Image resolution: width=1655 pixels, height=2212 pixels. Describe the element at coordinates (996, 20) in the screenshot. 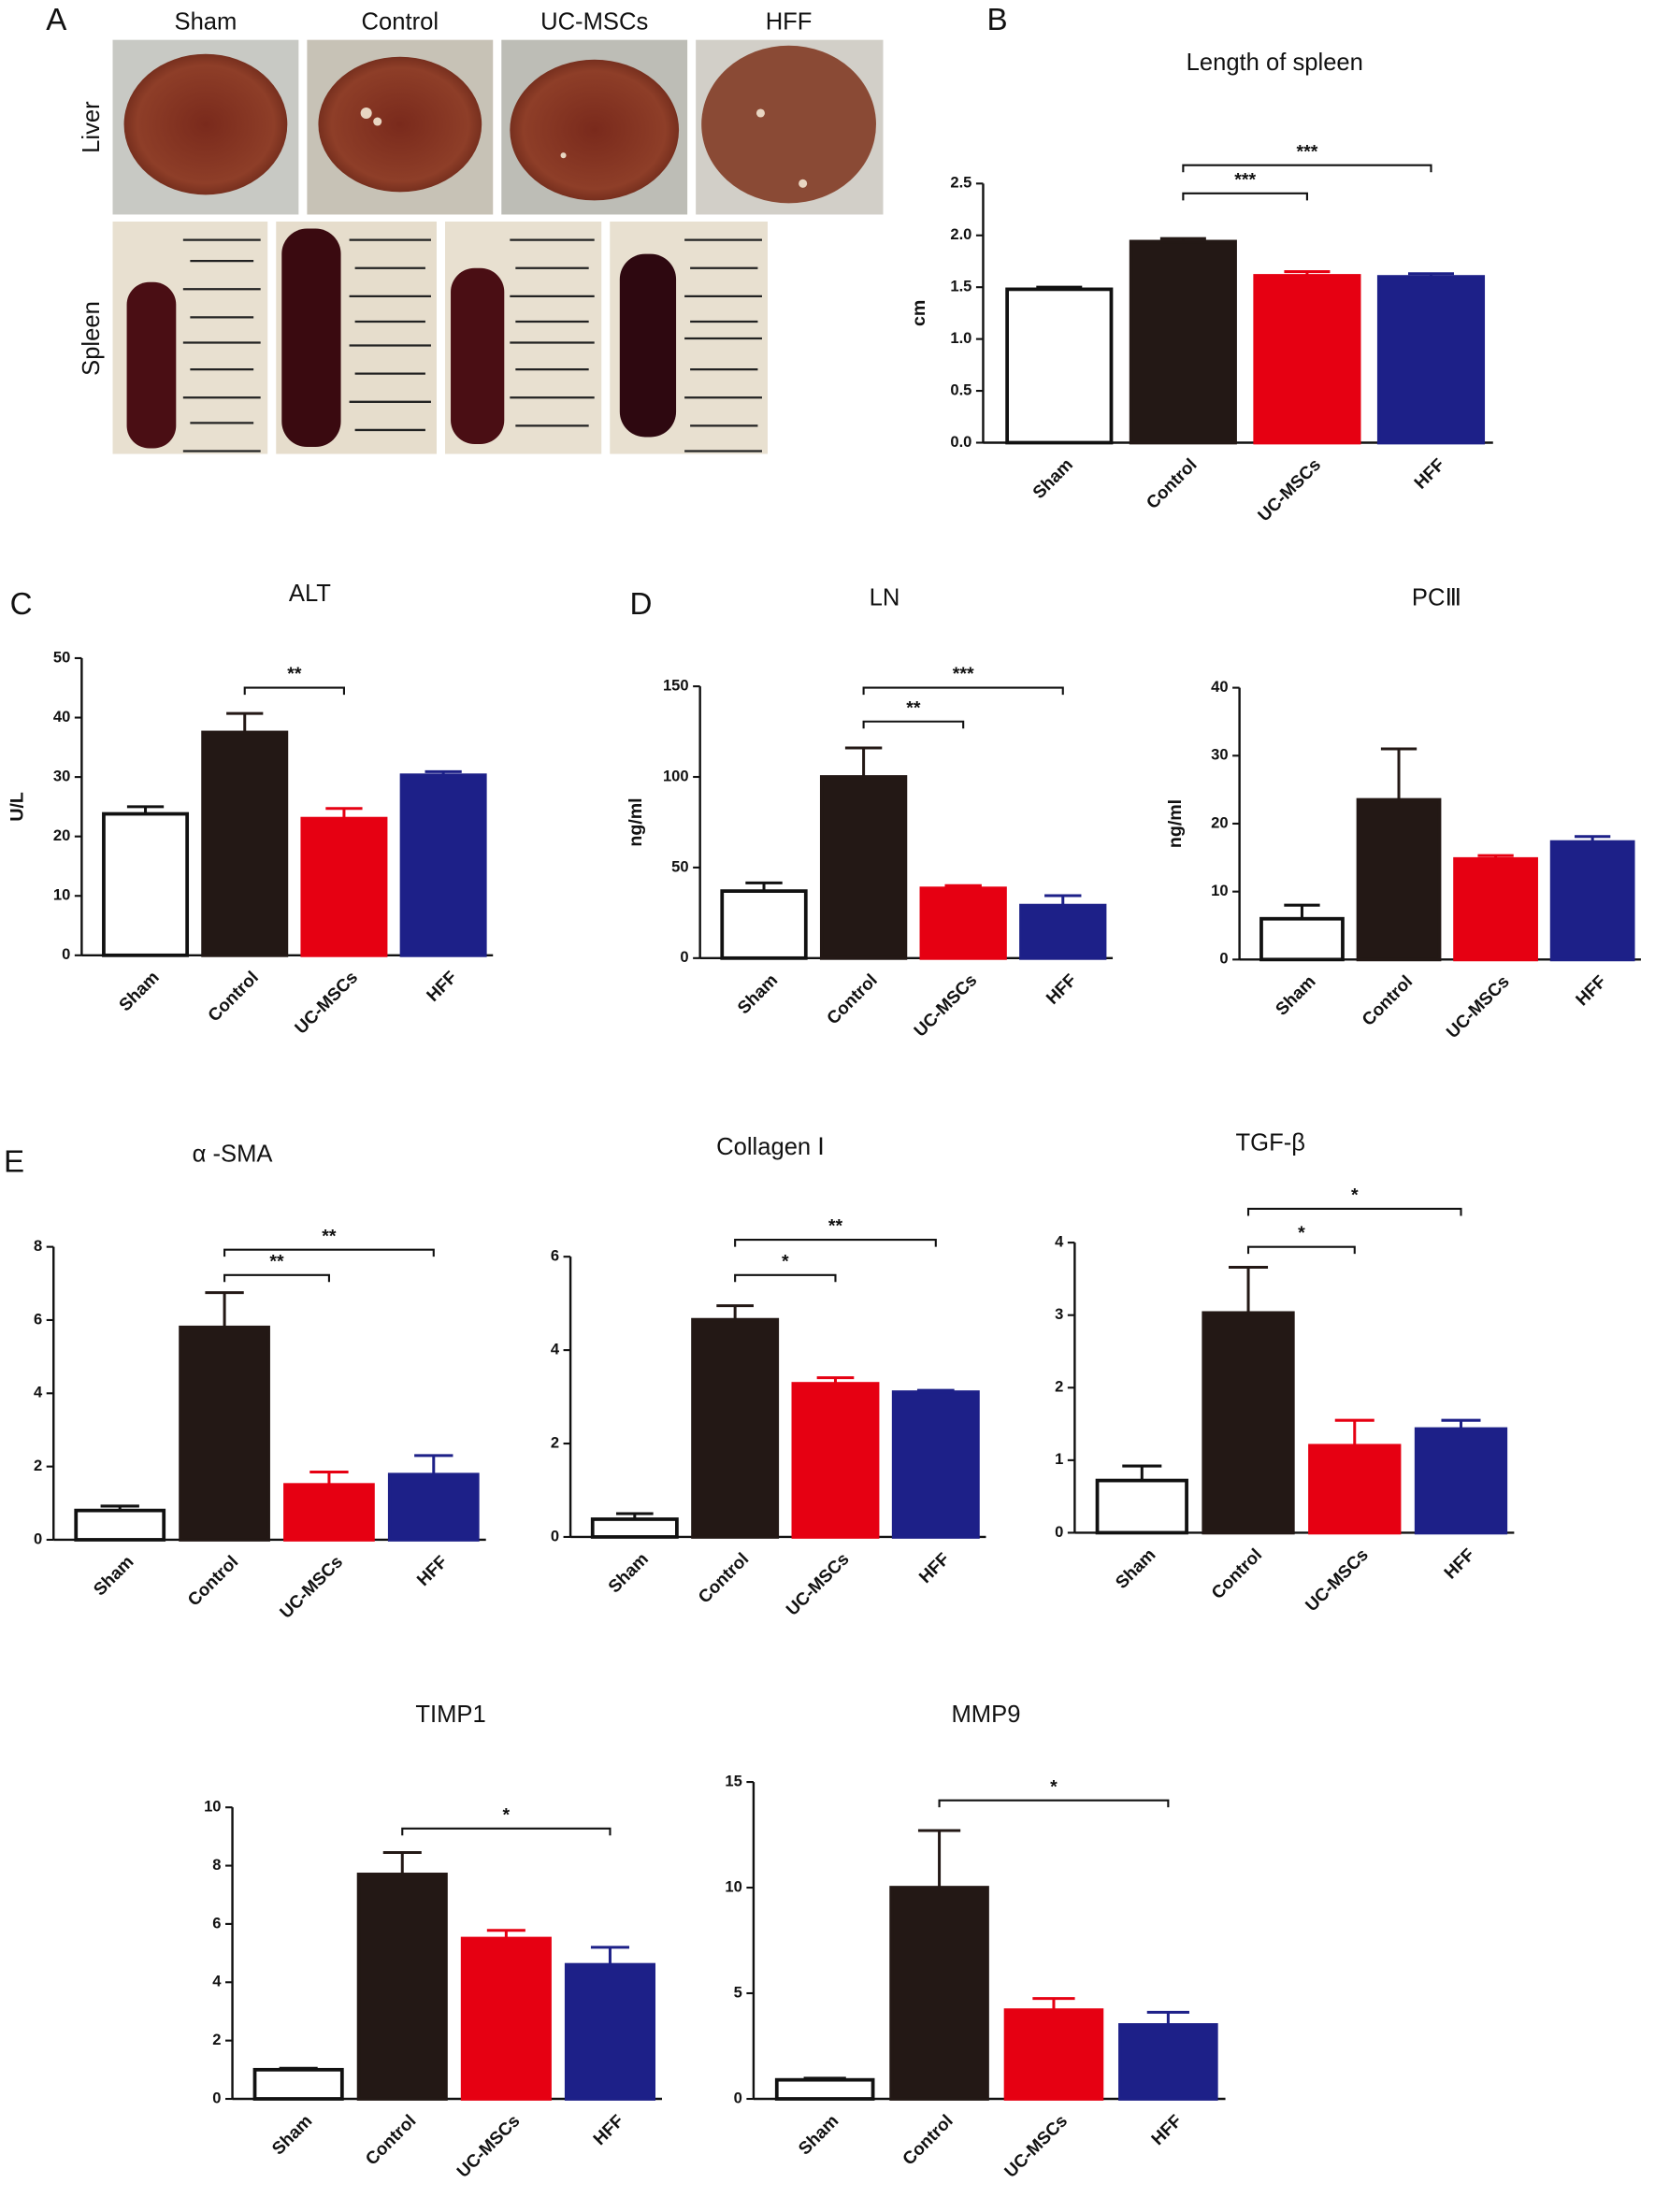

I see `panel-label: B` at that location.